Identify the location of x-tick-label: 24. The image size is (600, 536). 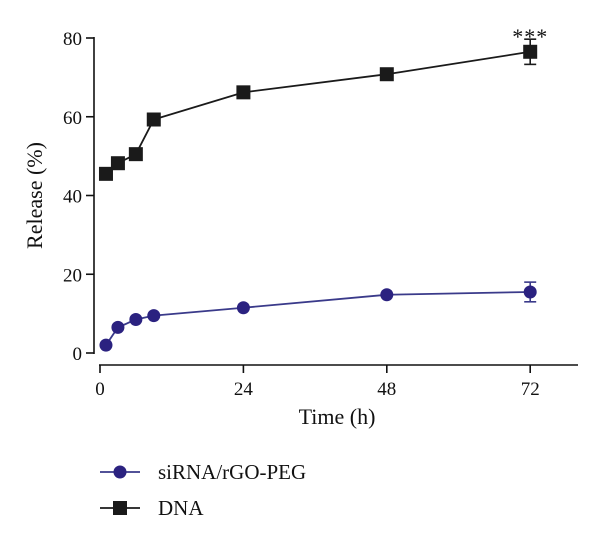
(244, 389).